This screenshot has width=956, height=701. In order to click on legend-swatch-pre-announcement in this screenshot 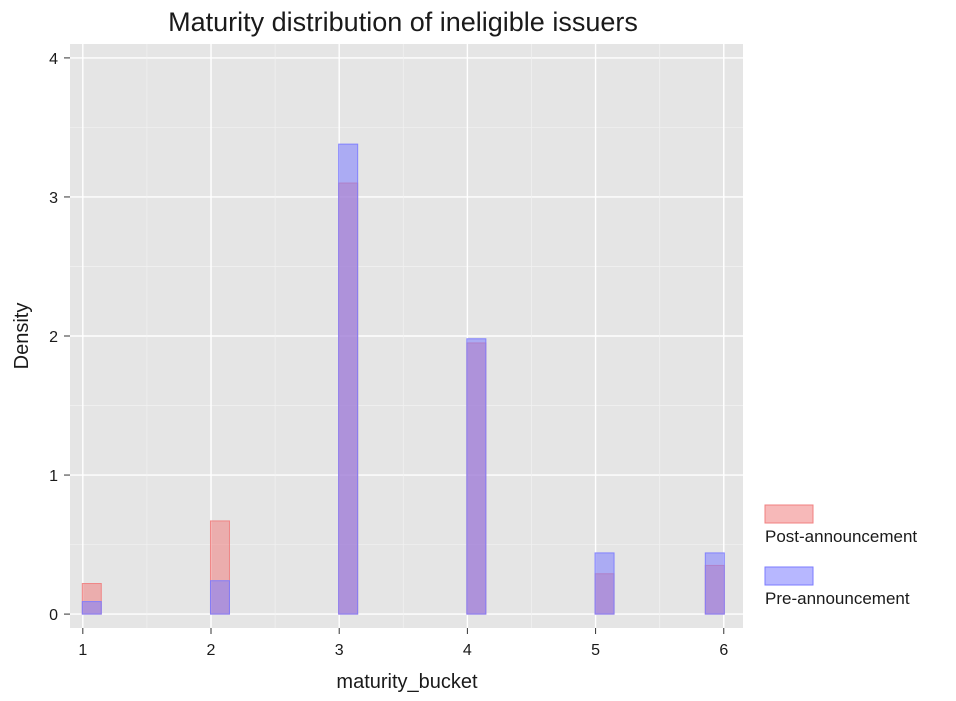, I will do `click(789, 576)`.